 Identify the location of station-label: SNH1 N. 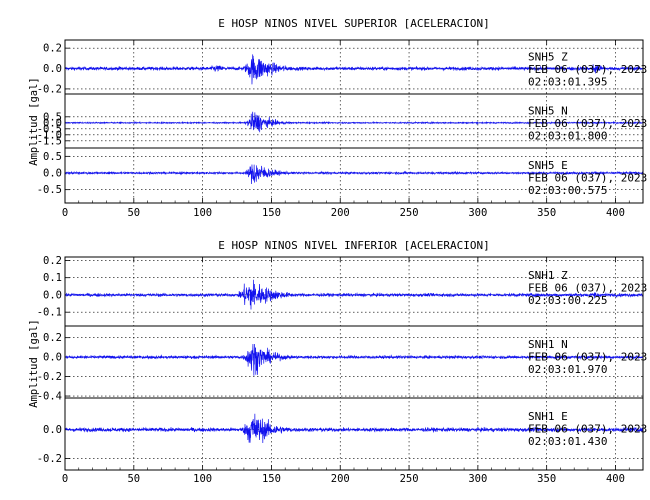
(548, 344).